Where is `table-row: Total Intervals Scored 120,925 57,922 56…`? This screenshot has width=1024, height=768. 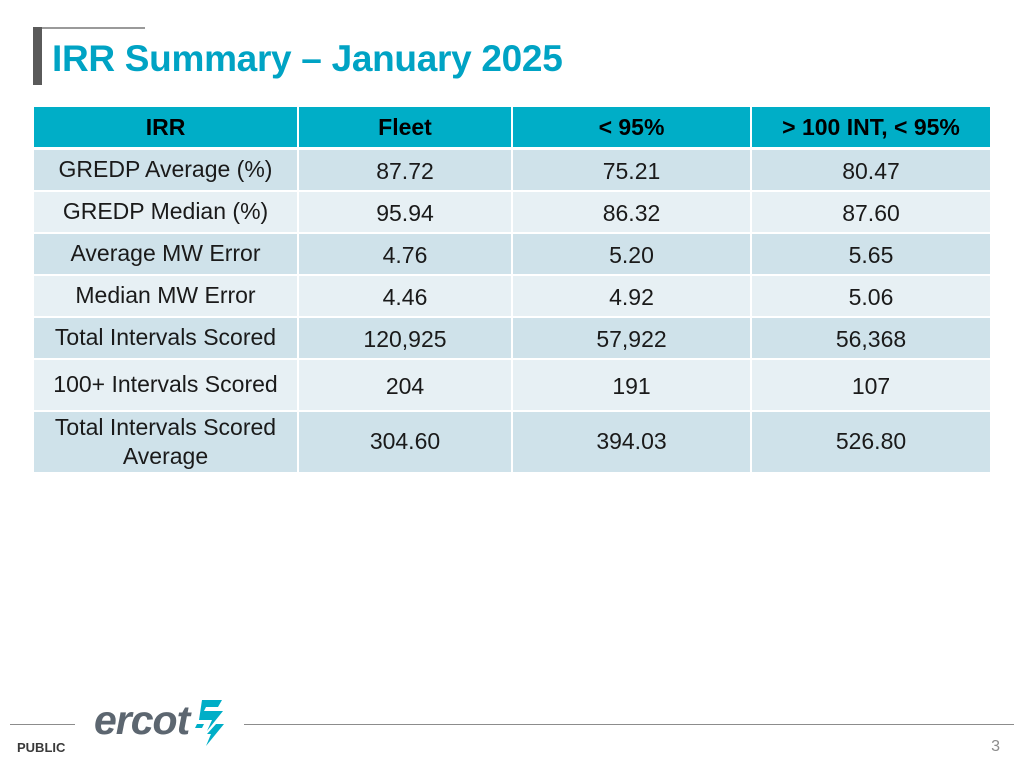 table-row: Total Intervals Scored 120,925 57,922 56… is located at coordinates (512, 338).